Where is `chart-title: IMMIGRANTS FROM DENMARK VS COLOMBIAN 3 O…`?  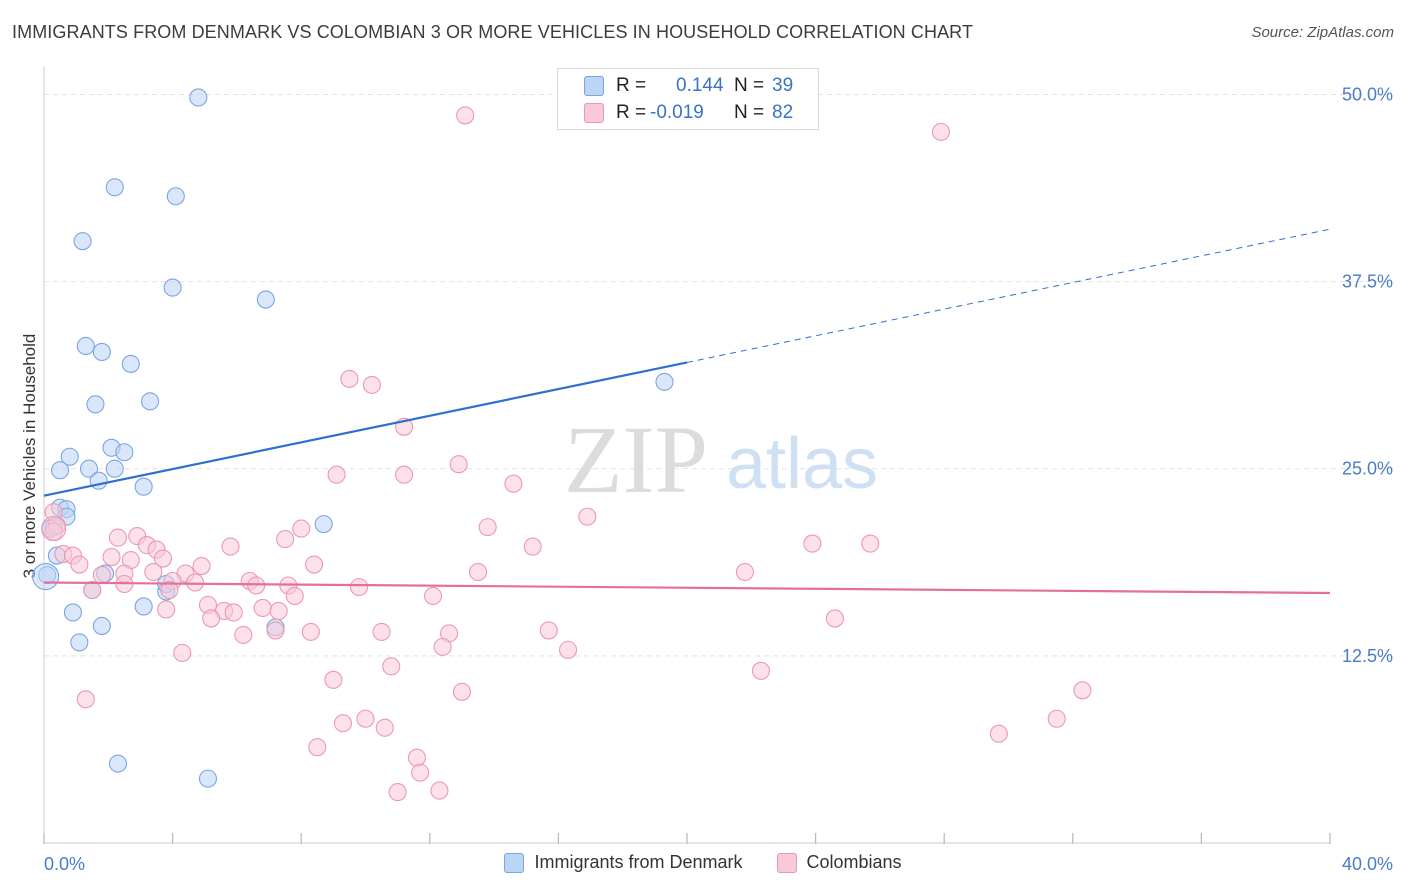
chart-title: IMMIGRANTS FROM DENMARK VS COLOMBIAN 3 O… is located at coordinates (493, 32).